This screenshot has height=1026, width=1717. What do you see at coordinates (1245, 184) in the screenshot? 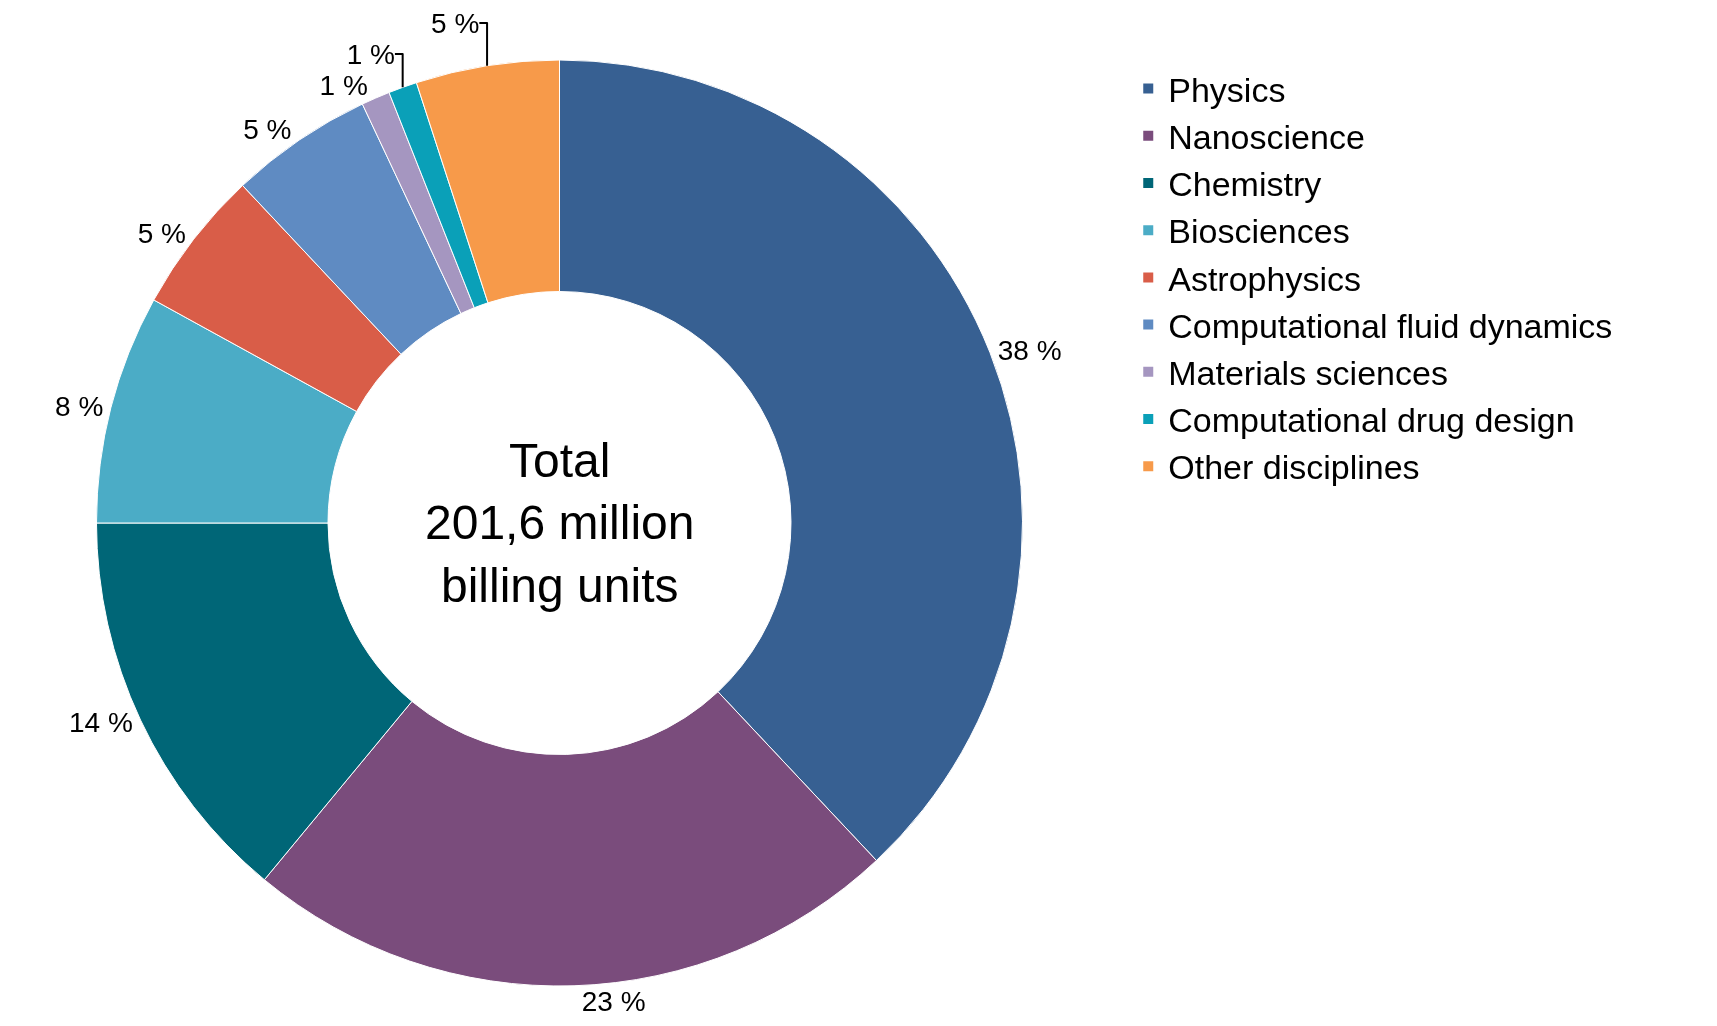
I see `legend-label: Chemistry` at bounding box center [1245, 184].